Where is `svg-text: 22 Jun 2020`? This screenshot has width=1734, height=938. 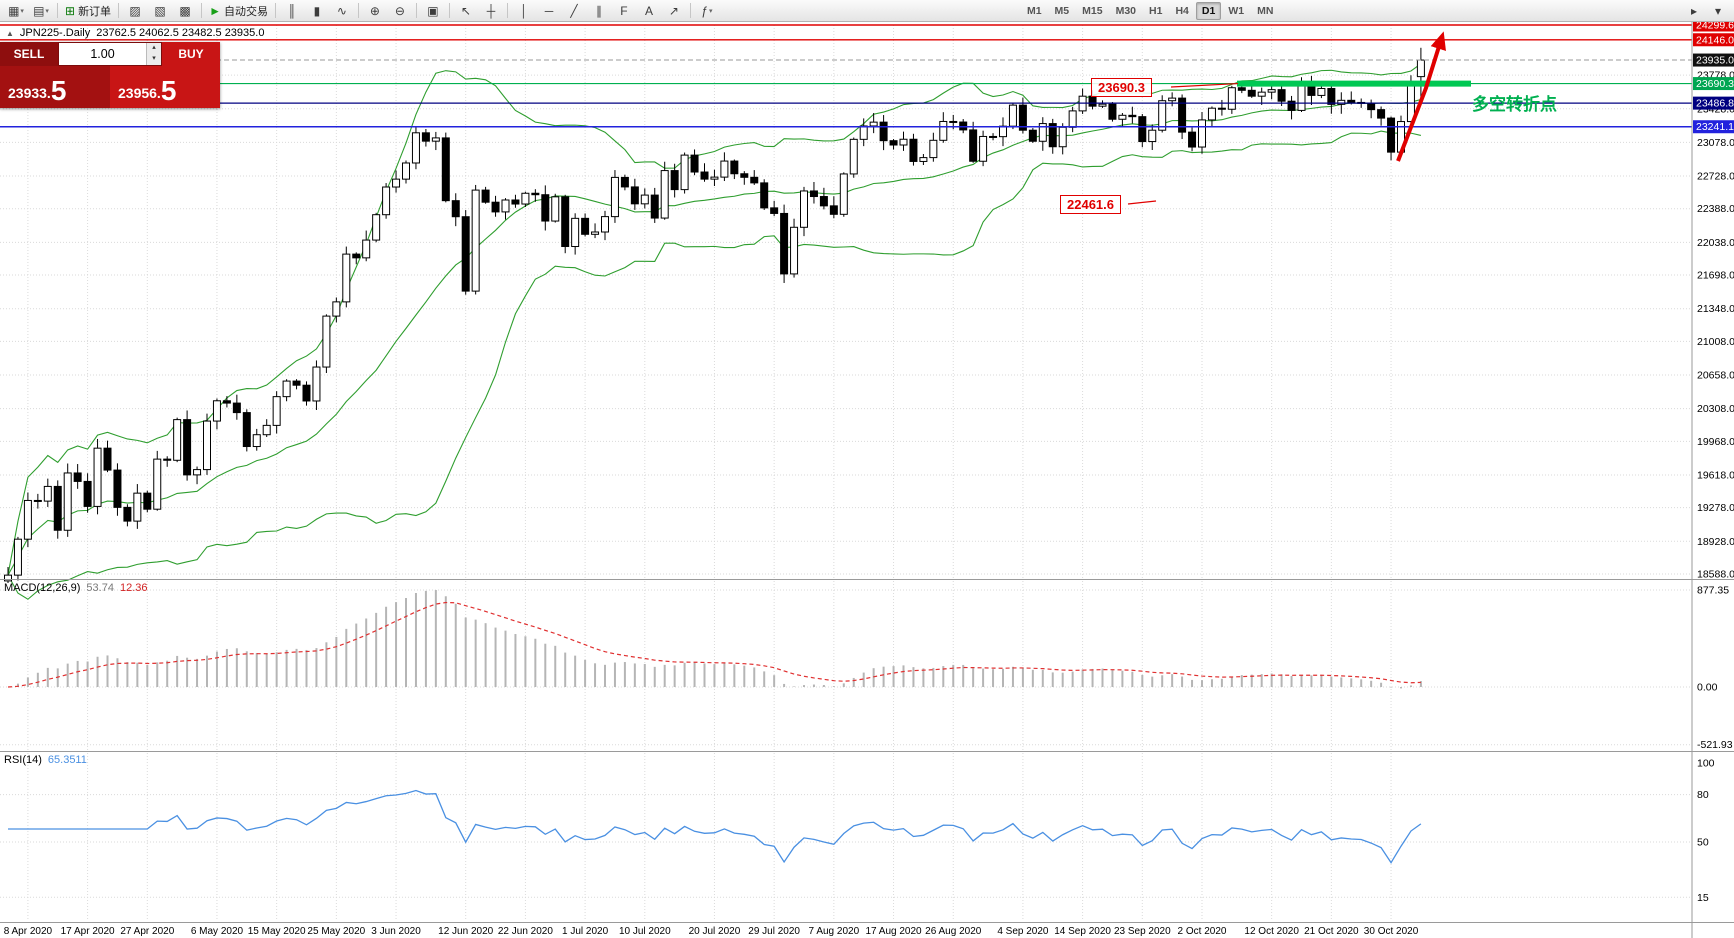
svg-text: 22 Jun 2020 is located at coordinates (525, 931).